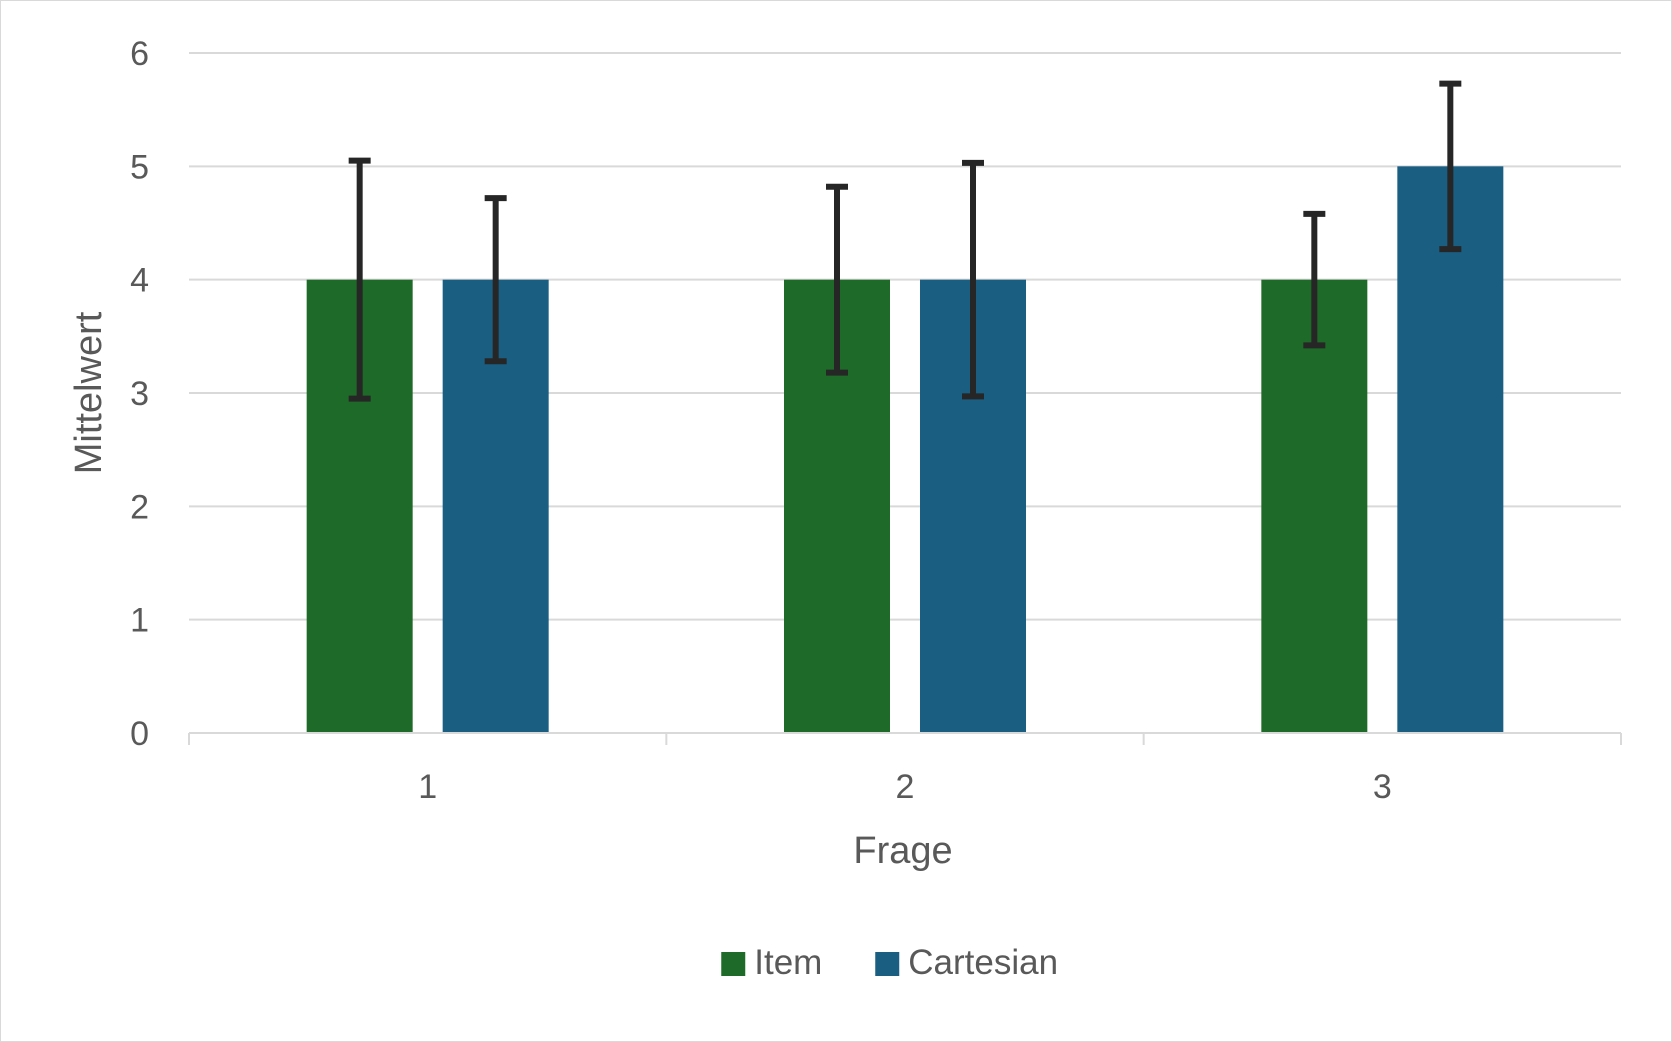 Image resolution: width=1672 pixels, height=1042 pixels. I want to click on x-tick-label: 2, so click(905, 787).